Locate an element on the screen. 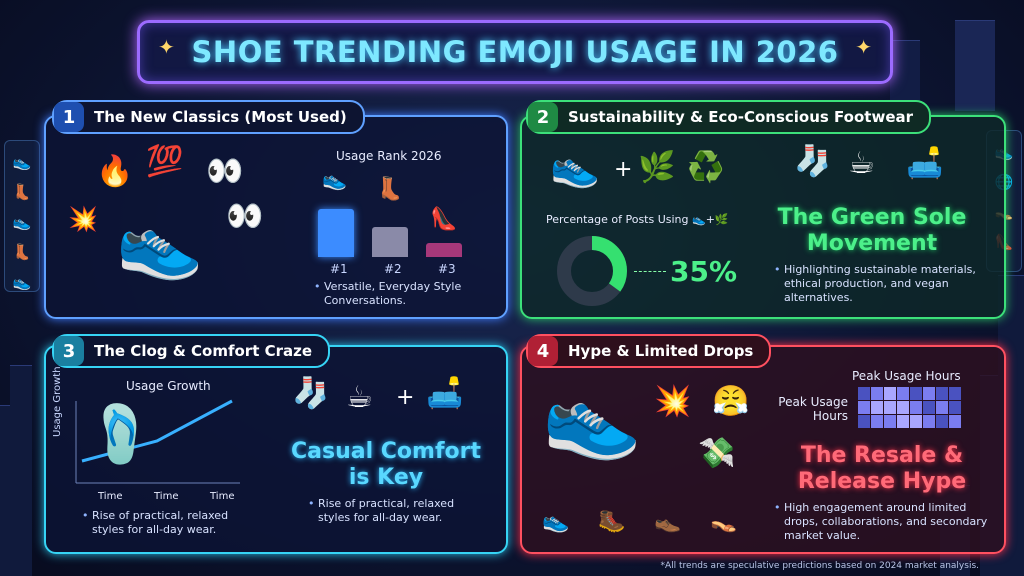  growth-chart is located at coordinates (157, 441).